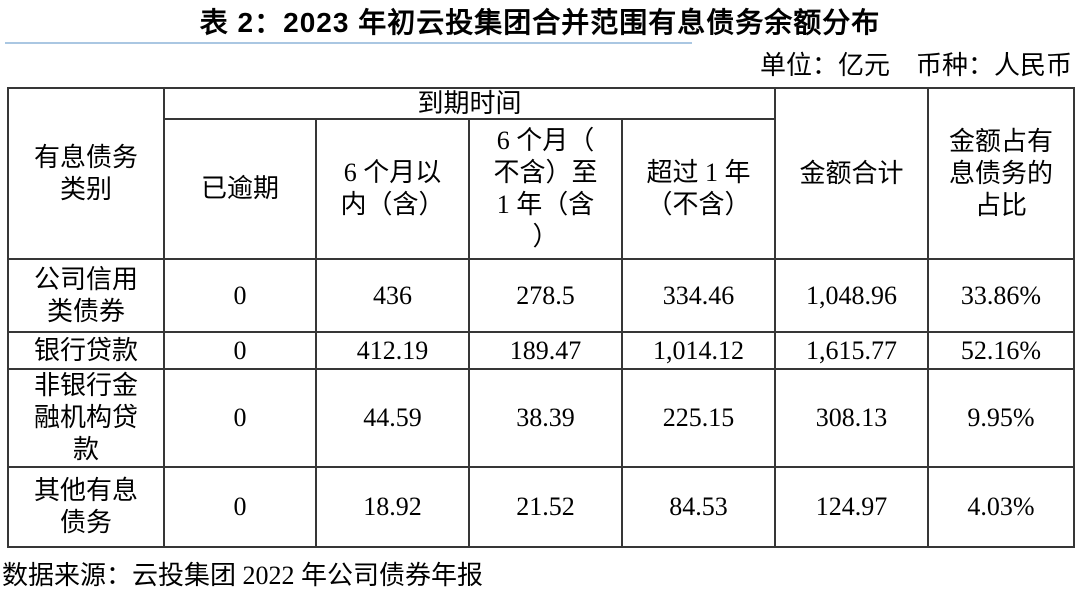 The width and height of the screenshot is (1080, 608). I want to click on cell-share: 9.95%, so click(1001, 418).